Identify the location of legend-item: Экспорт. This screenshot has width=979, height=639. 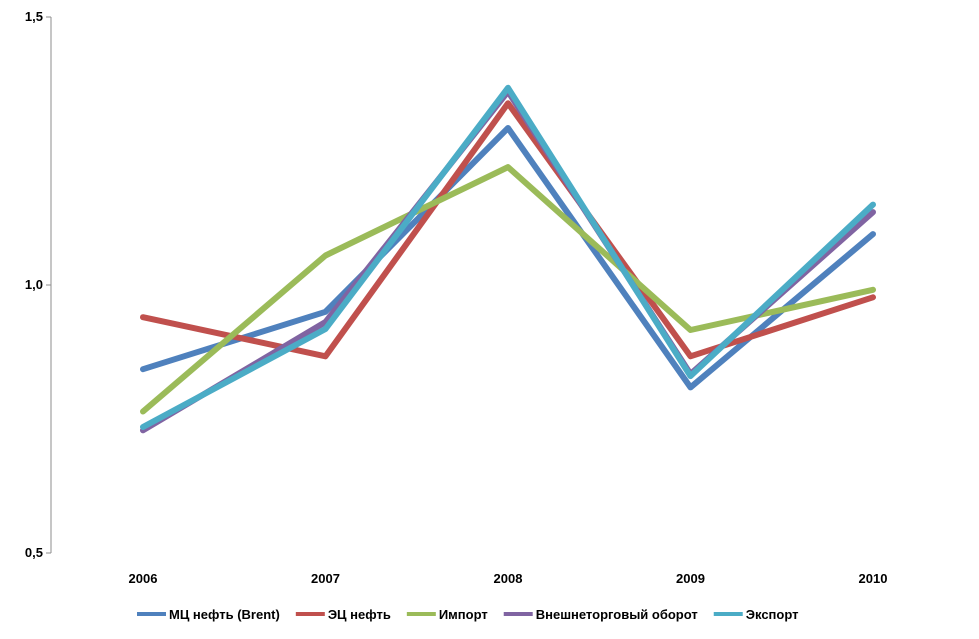
(756, 614).